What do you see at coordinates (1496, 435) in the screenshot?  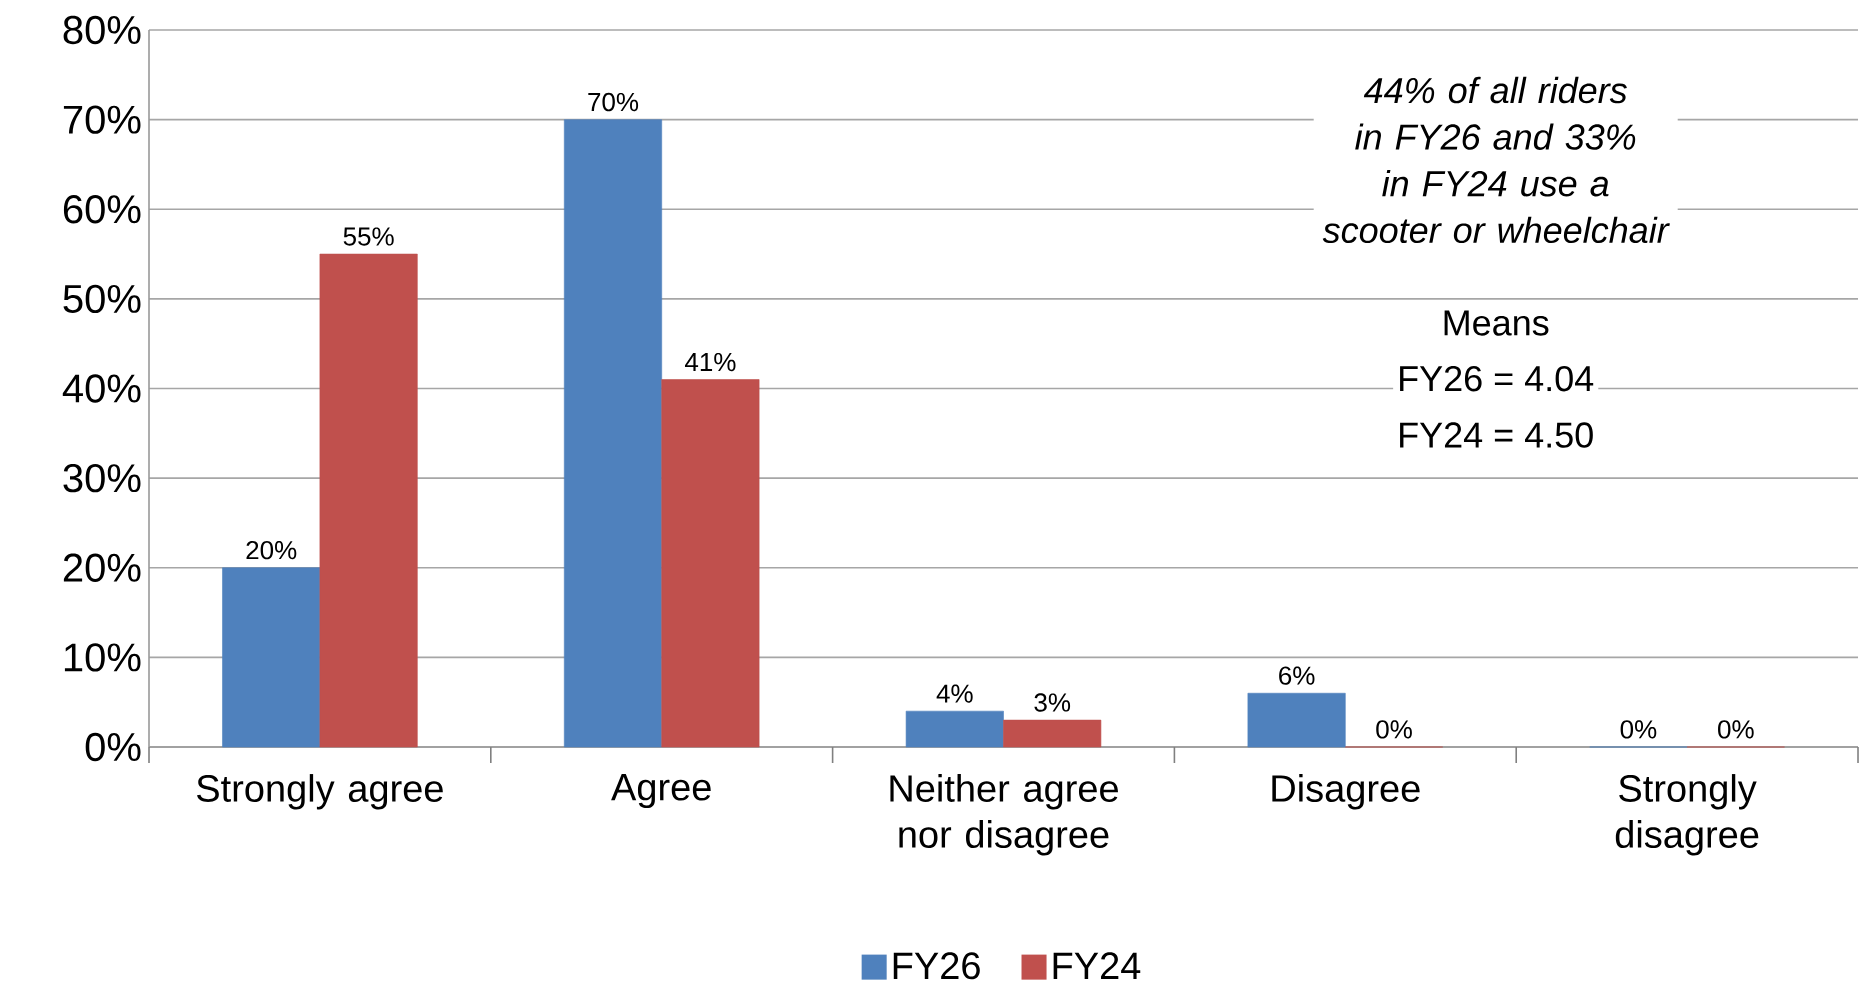 I see `annotation: FY24 = 4.50` at bounding box center [1496, 435].